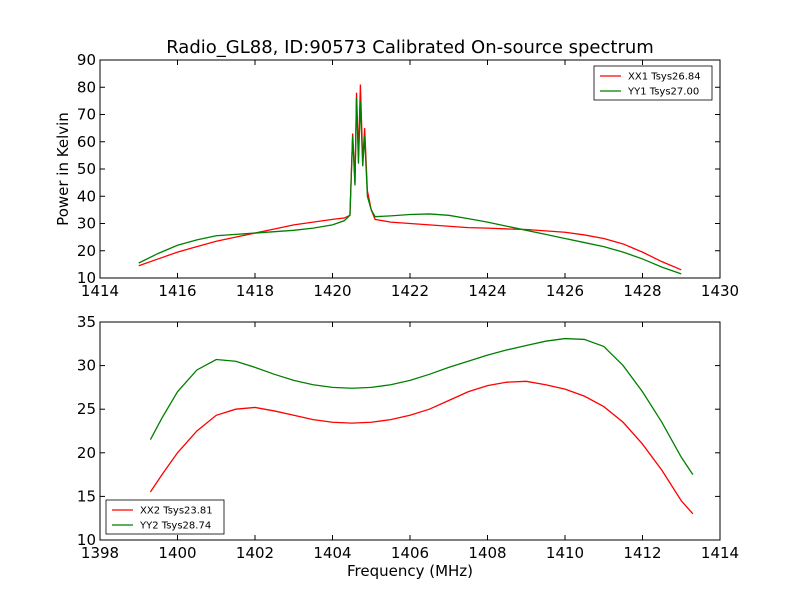  I want to click on legend: XX2 Tsys23.81 YY2 Tsys28.74, so click(165, 517).